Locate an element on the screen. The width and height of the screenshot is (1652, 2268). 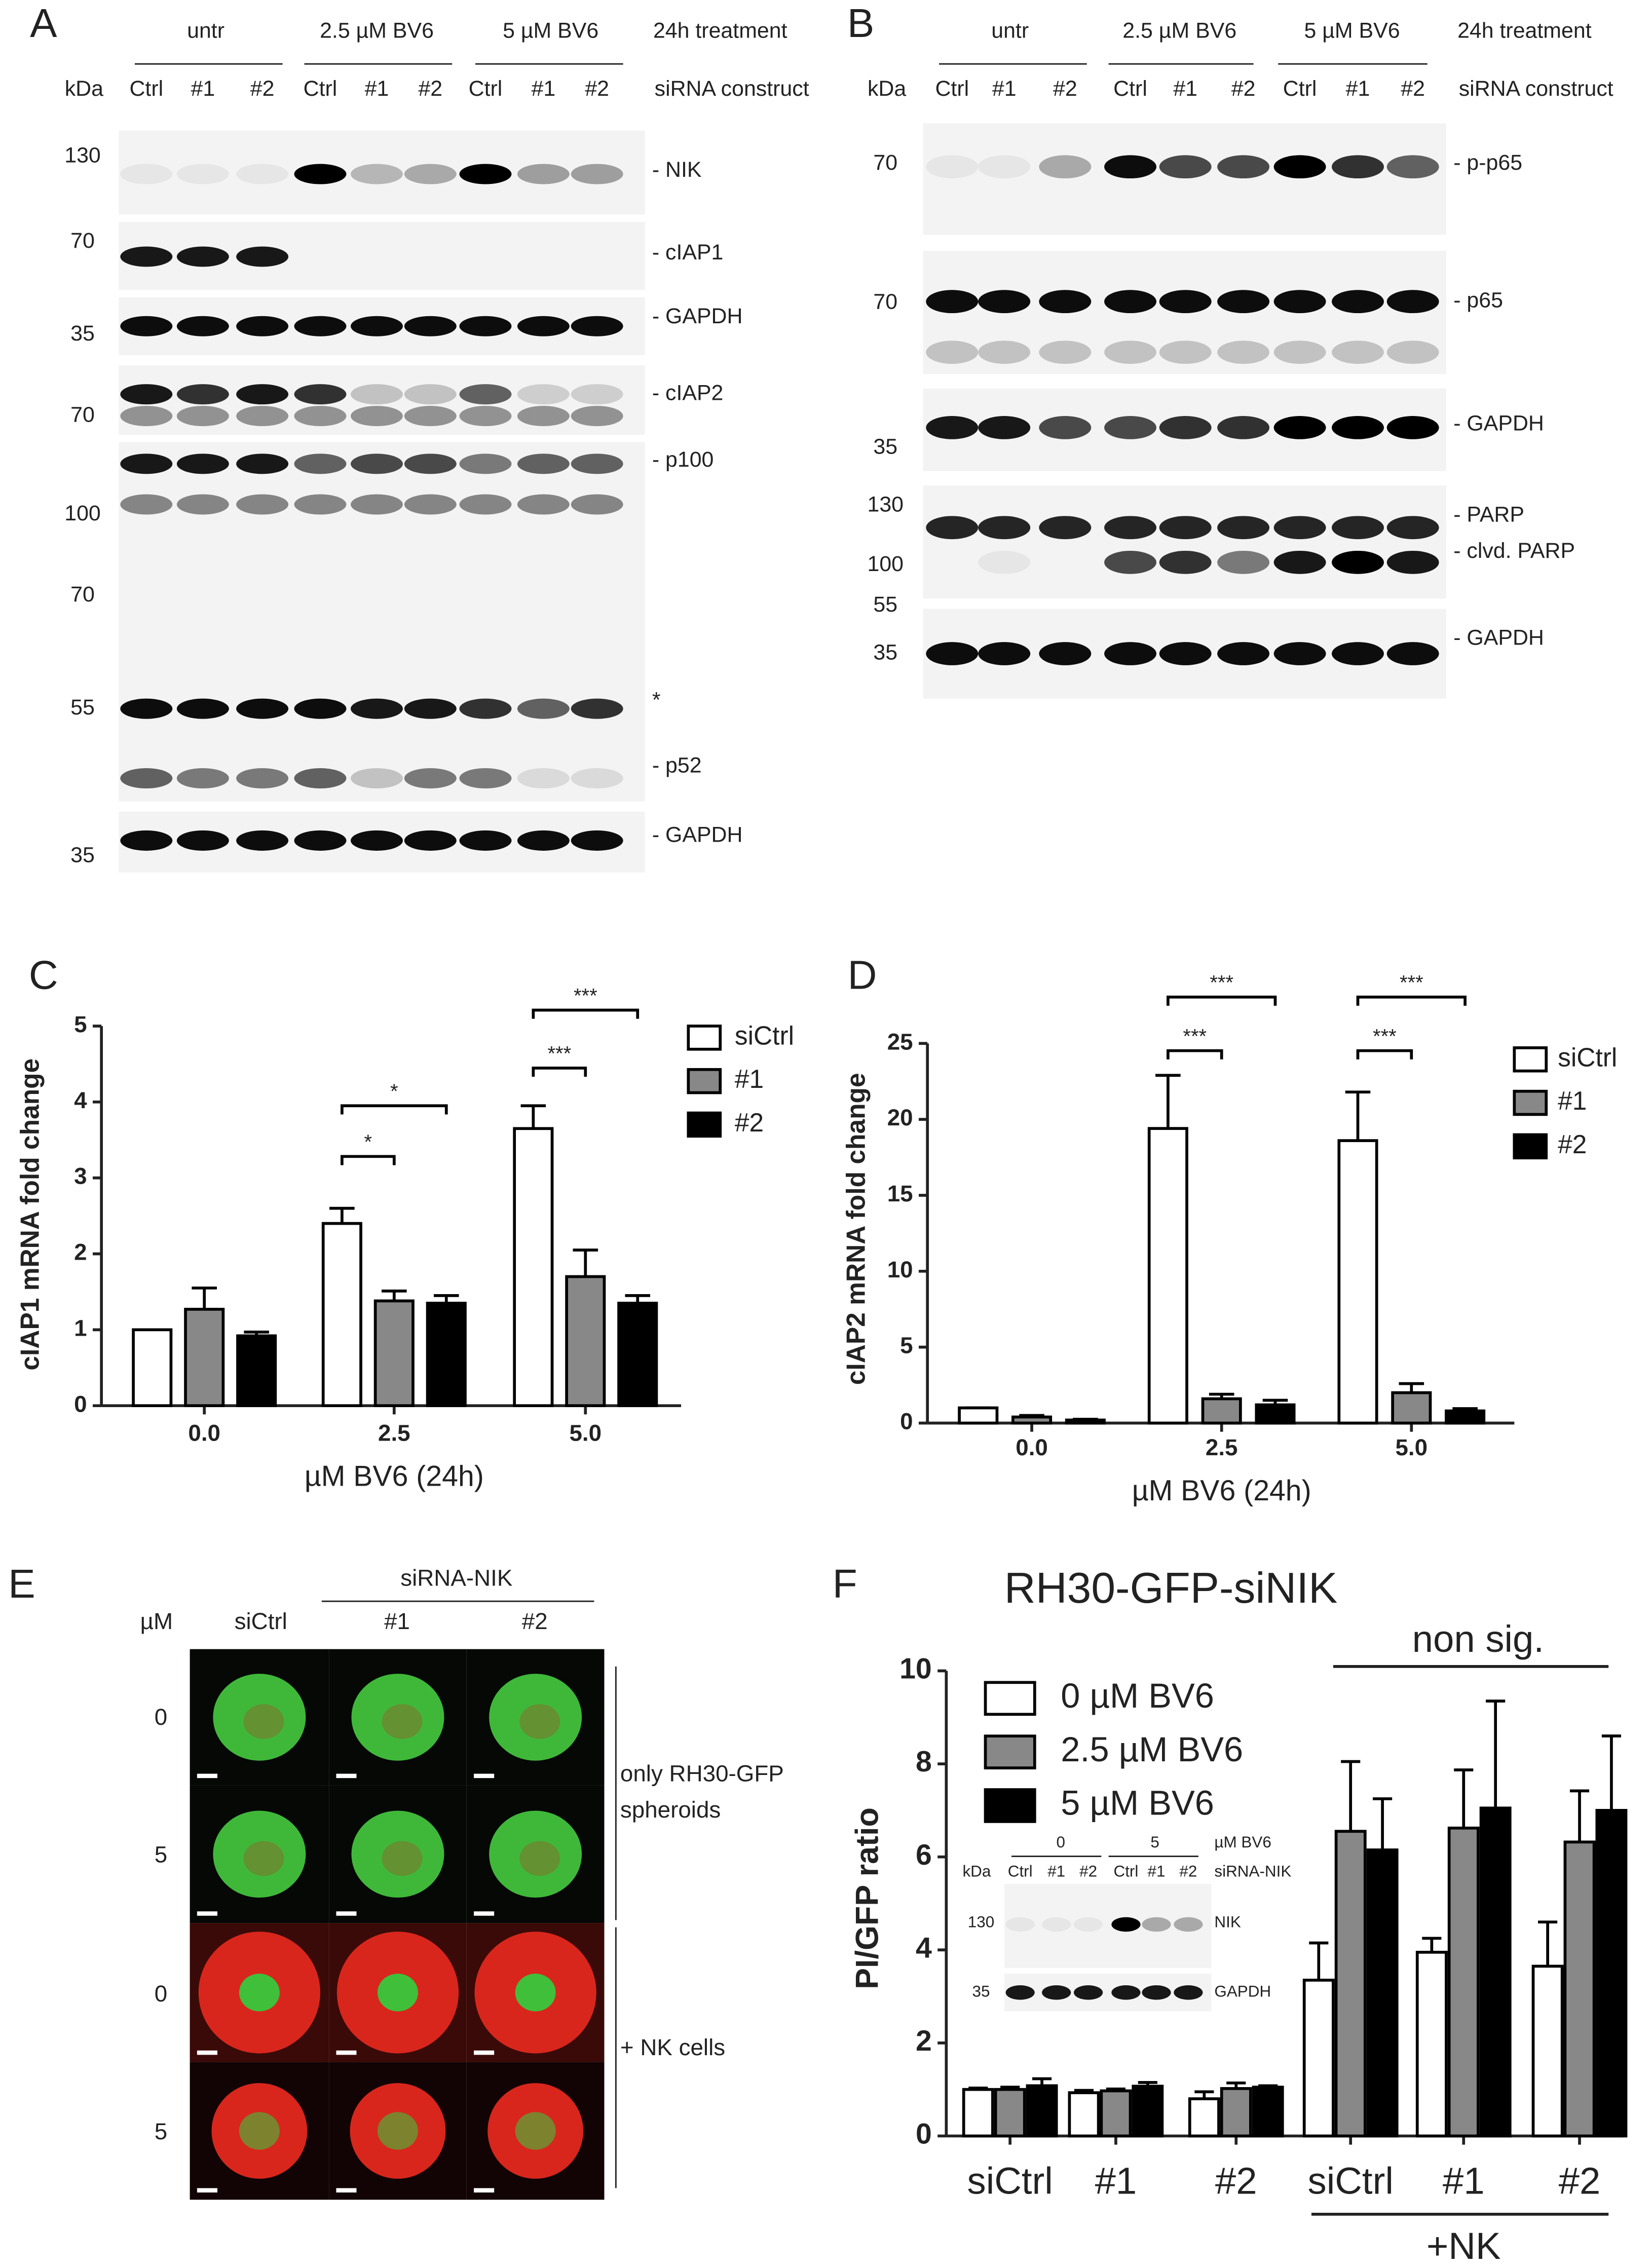
y-tick-label: 0 is located at coordinates (906, 1421).